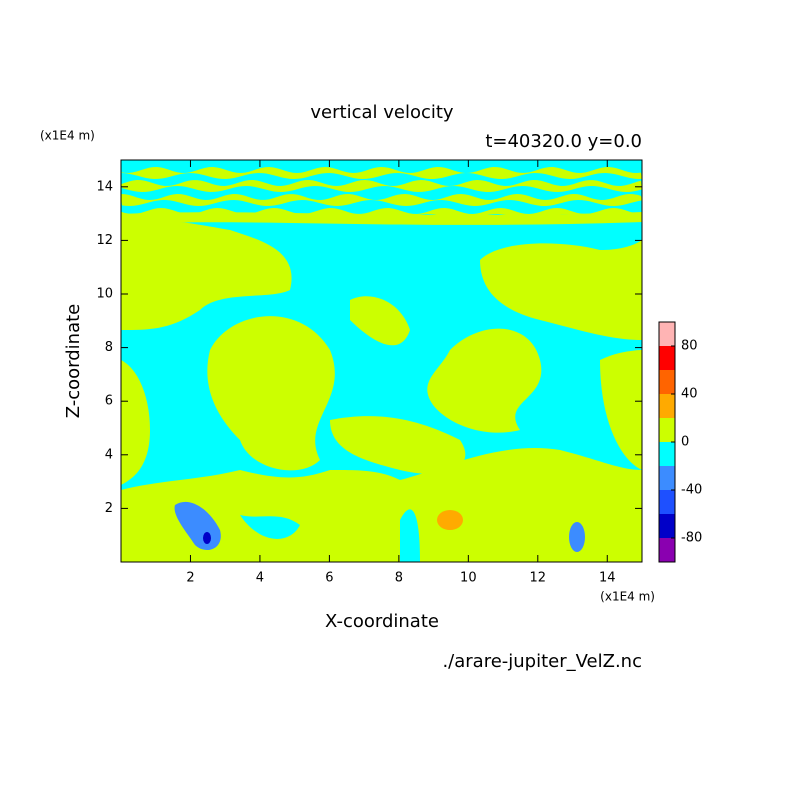 This screenshot has height=804, width=804. What do you see at coordinates (109, 347) in the screenshot?
I see `y-tick-label: 8` at bounding box center [109, 347].